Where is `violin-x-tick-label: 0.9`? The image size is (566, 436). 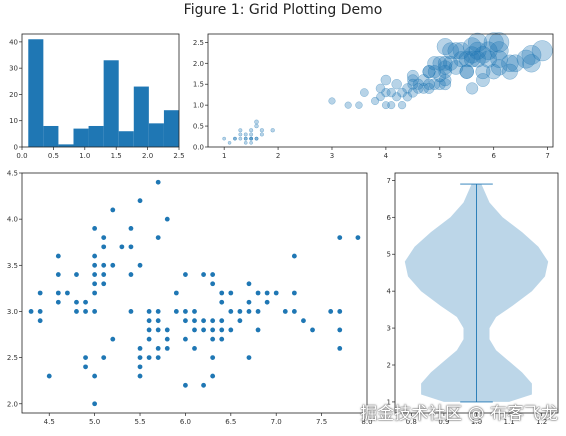
violin-x-tick-label: 0.9 is located at coordinates (443, 422).